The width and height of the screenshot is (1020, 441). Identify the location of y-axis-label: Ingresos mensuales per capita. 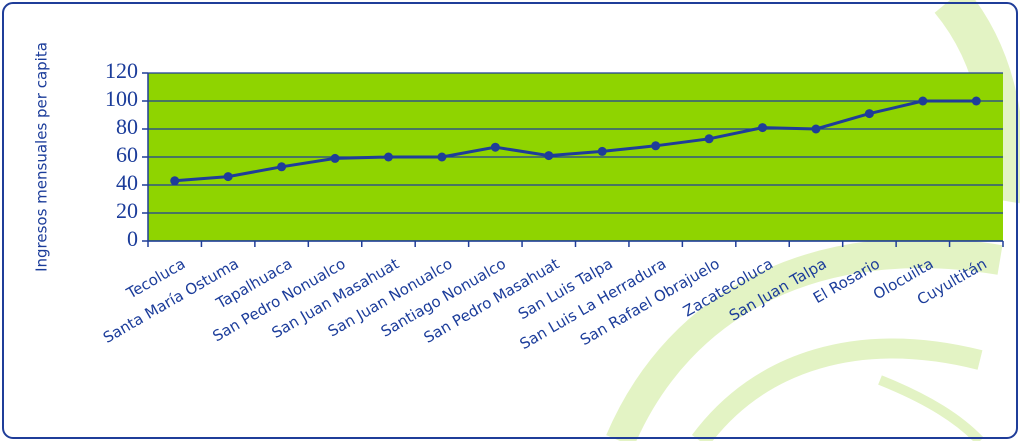
(42, 157).